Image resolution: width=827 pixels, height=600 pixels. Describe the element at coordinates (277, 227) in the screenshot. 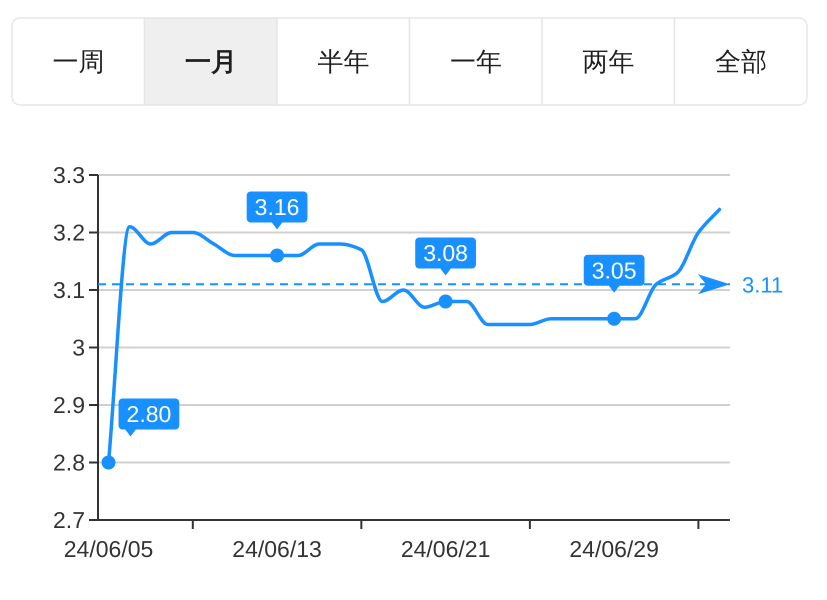

I see `callout: 3.16` at that location.